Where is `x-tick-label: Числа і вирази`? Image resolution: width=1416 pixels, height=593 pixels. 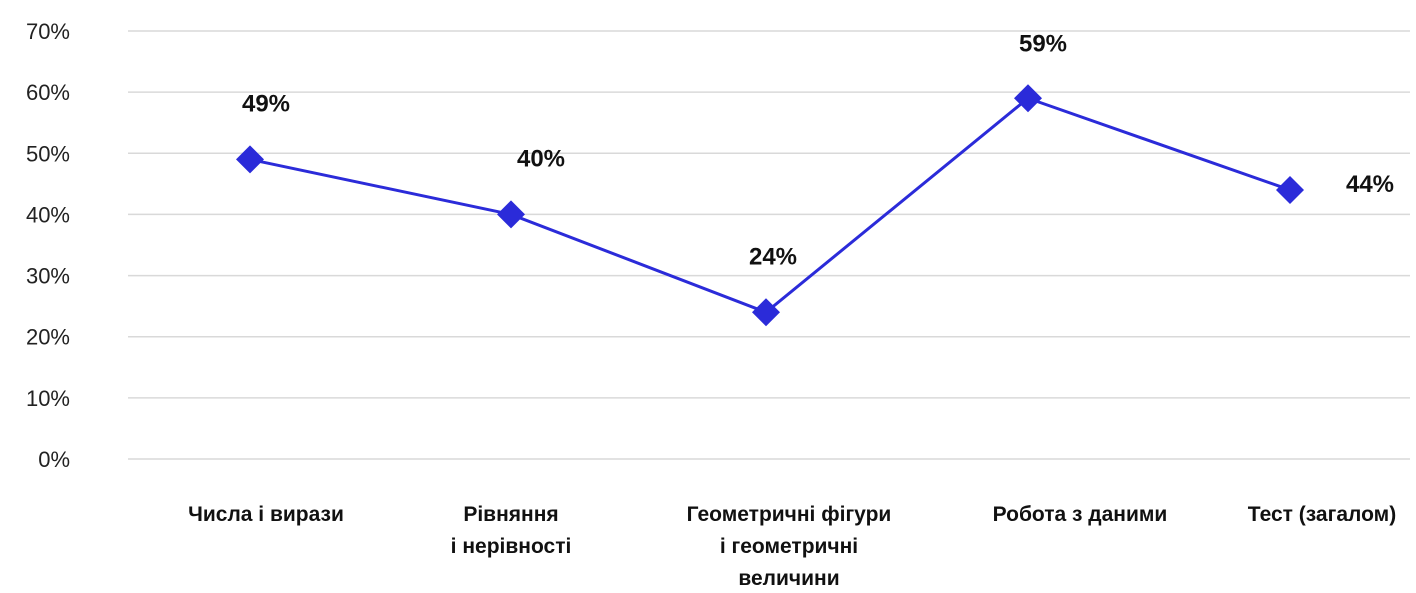 x-tick-label: Числа і вирази is located at coordinates (266, 514).